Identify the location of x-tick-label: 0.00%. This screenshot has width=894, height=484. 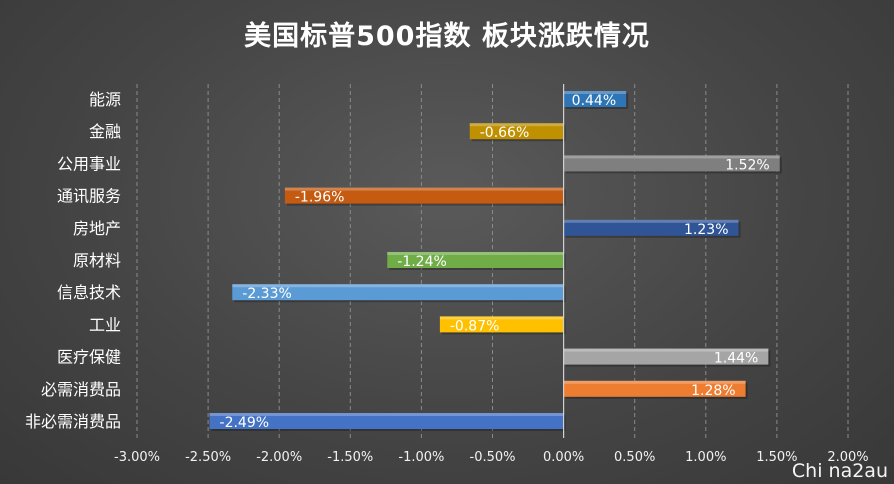
(563, 457).